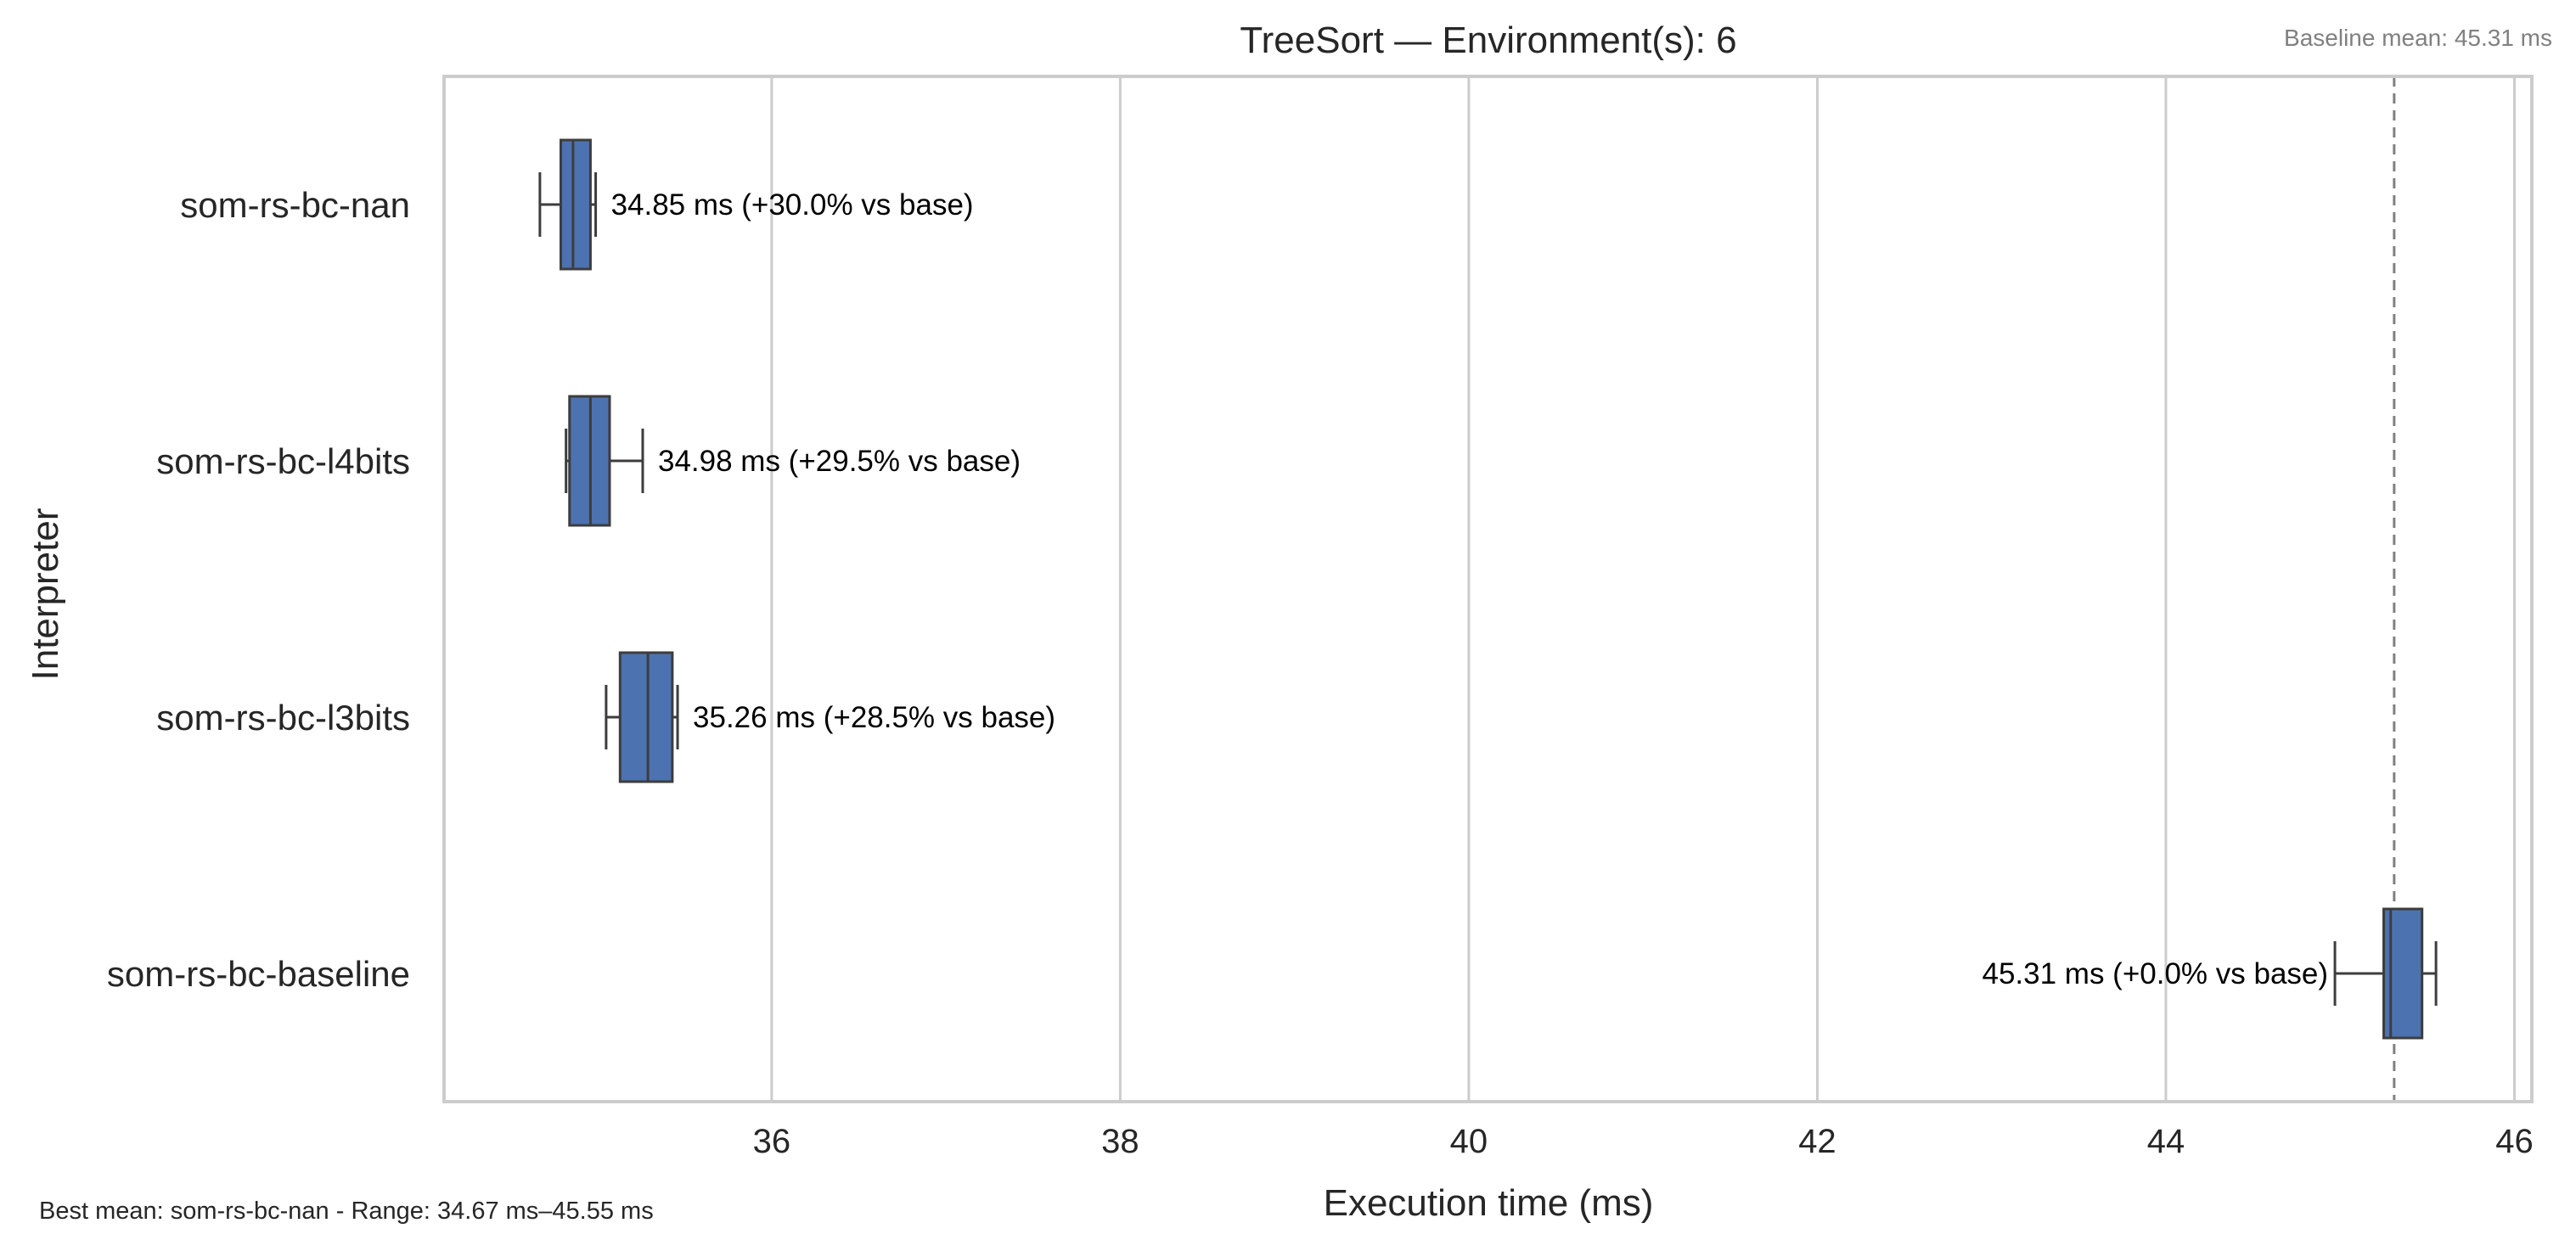 The width and height of the screenshot is (2576, 1251). I want to click on y-axis-label: Interpreter, so click(45, 594).